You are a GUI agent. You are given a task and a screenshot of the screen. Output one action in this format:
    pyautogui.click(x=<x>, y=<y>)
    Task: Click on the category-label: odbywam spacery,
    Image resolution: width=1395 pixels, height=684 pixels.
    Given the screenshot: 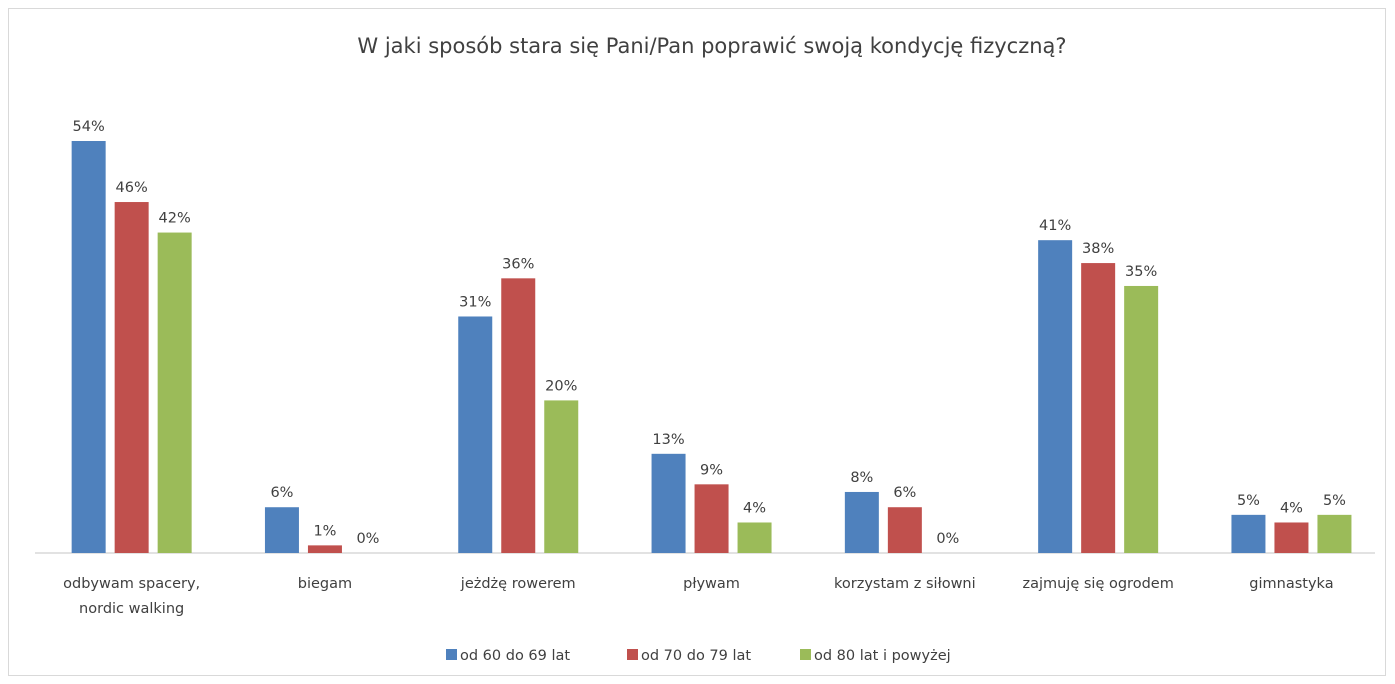 What is the action you would take?
    pyautogui.click(x=131, y=584)
    